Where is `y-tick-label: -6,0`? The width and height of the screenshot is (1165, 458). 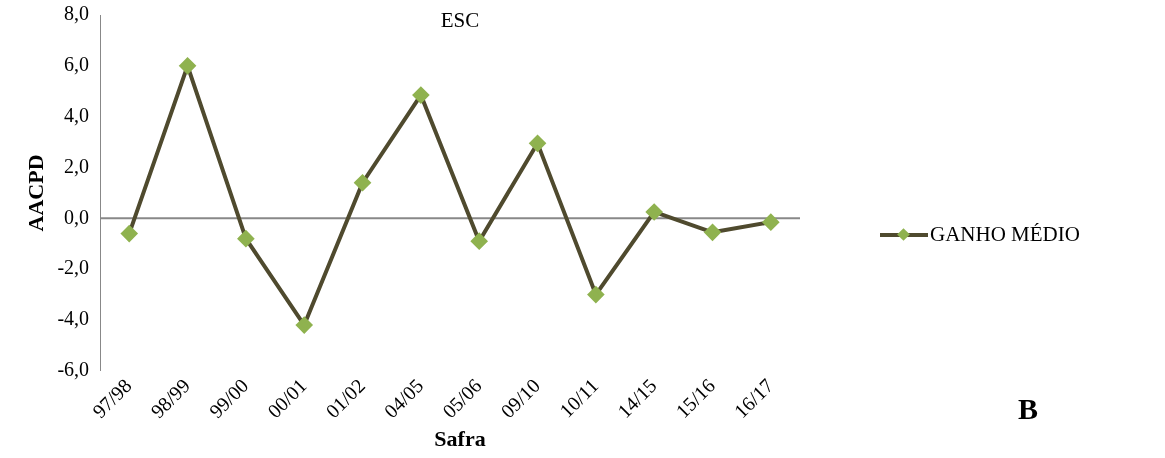 y-tick-label: -6,0 is located at coordinates (73, 369).